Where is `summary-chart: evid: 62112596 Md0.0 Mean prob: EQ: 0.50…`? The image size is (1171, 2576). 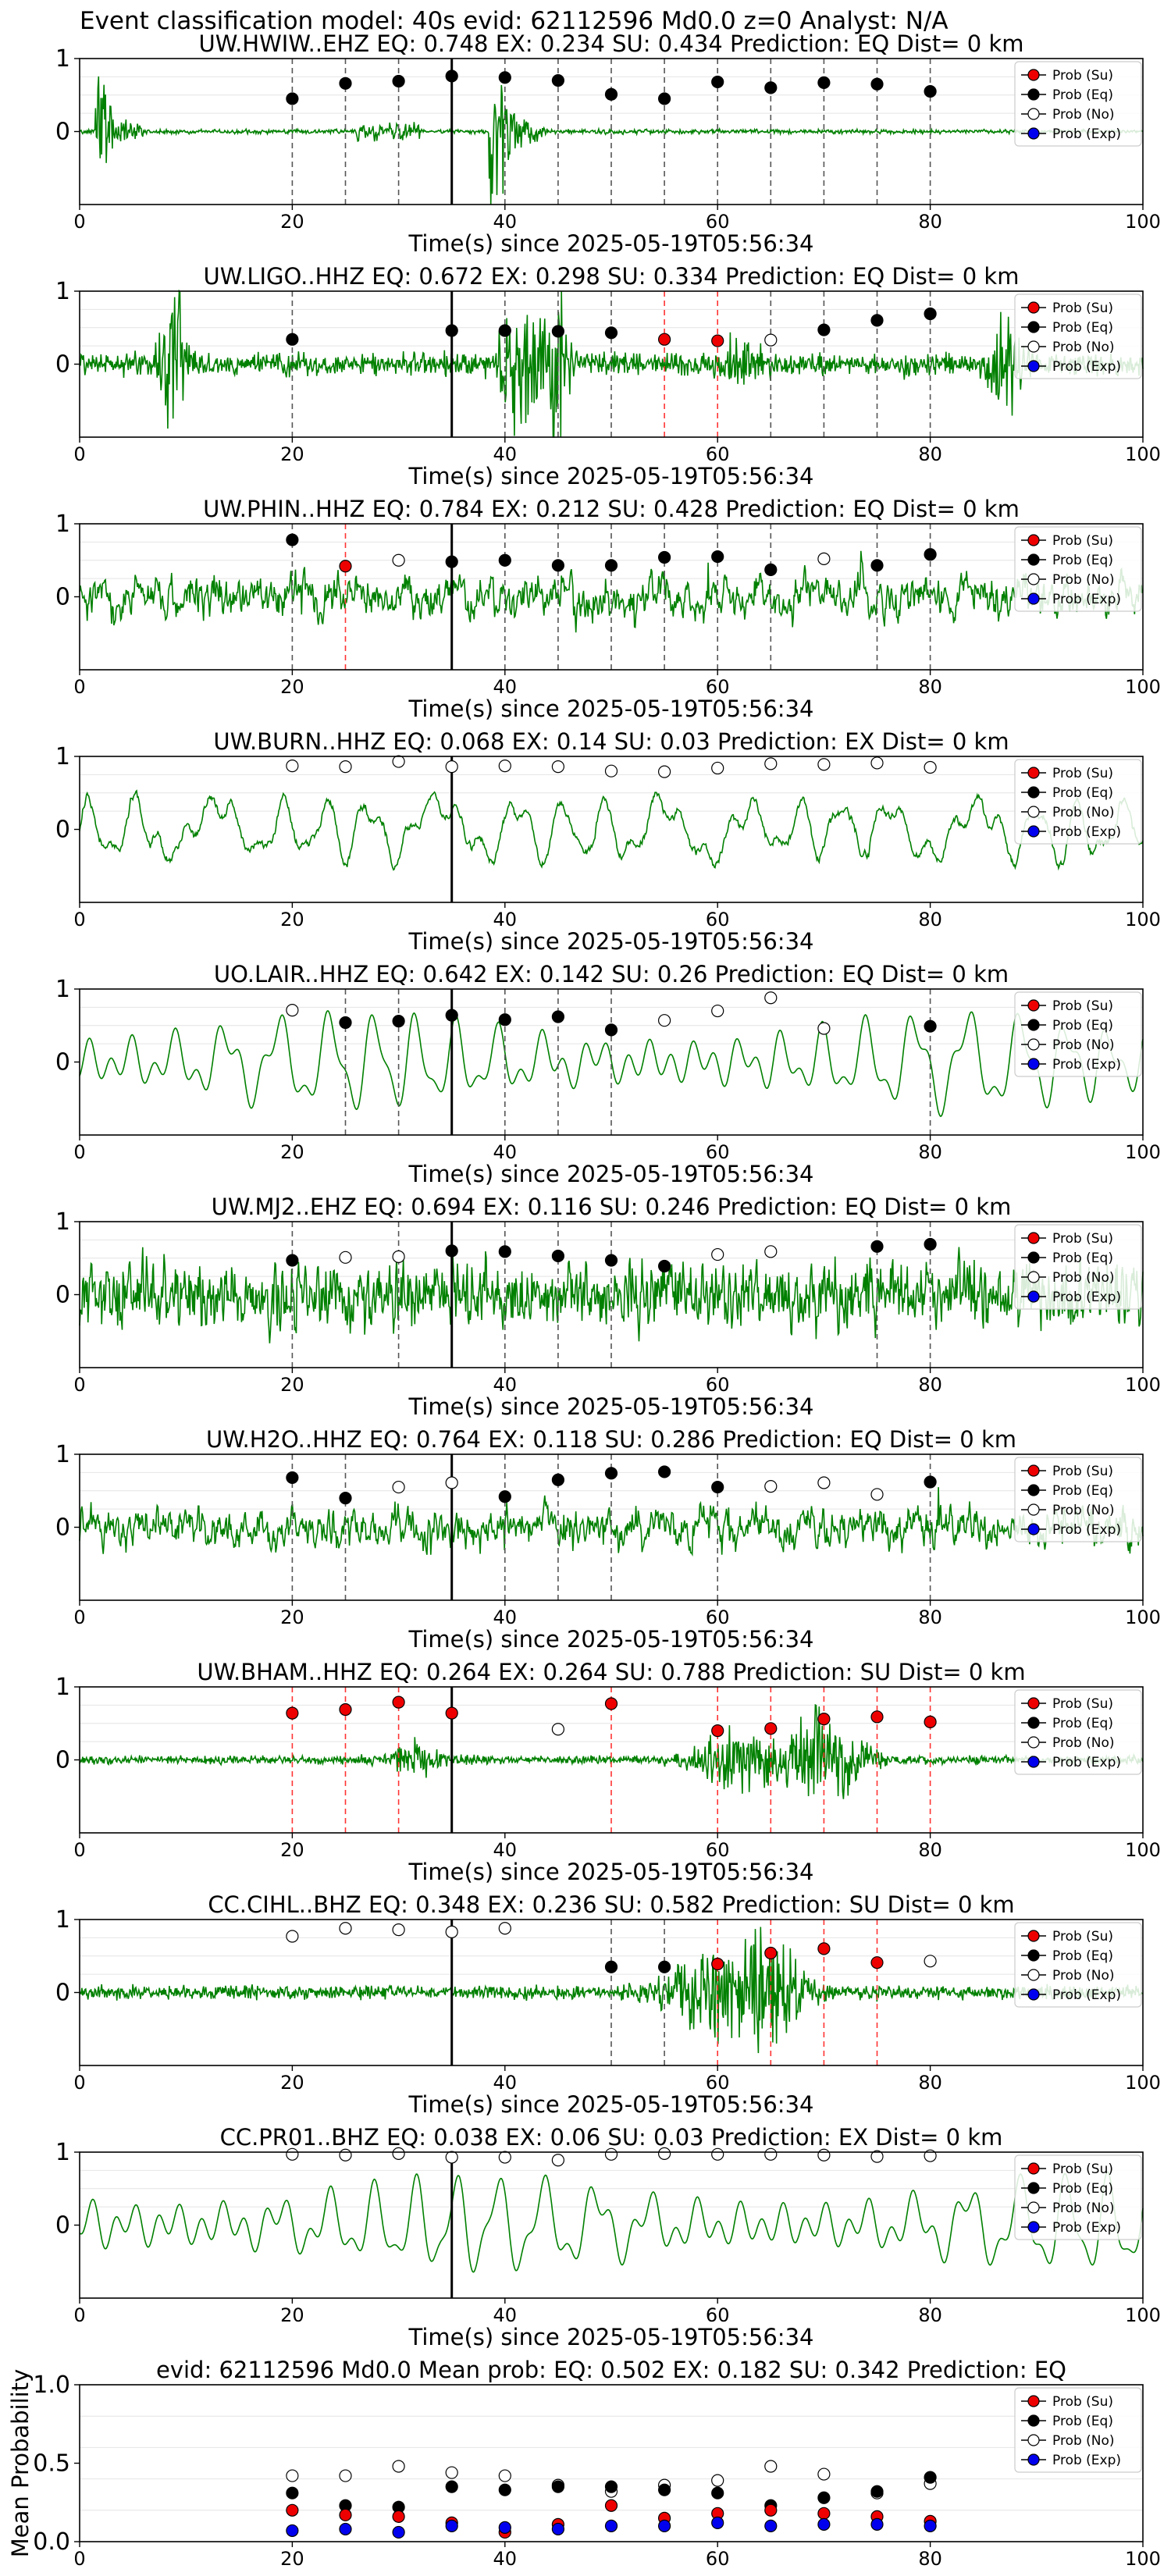 summary-chart: evid: 62112596 Md0.0 Mean prob: EQ: 0.50… is located at coordinates (584, 2463).